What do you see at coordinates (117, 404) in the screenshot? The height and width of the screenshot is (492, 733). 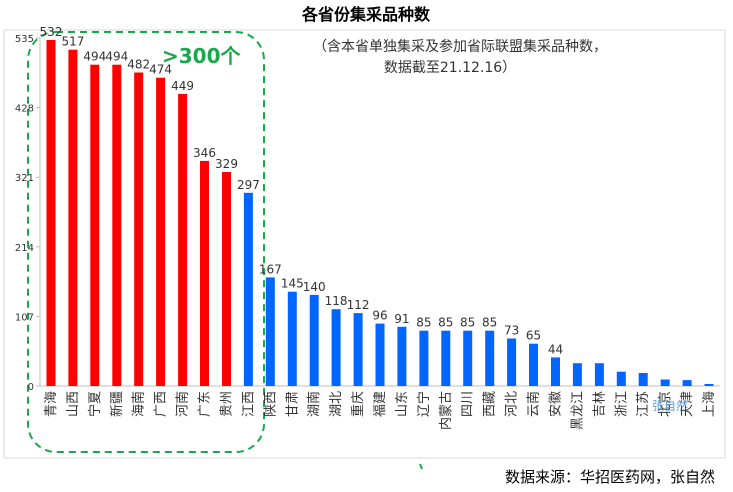 I see `category-label: 新疆` at bounding box center [117, 404].